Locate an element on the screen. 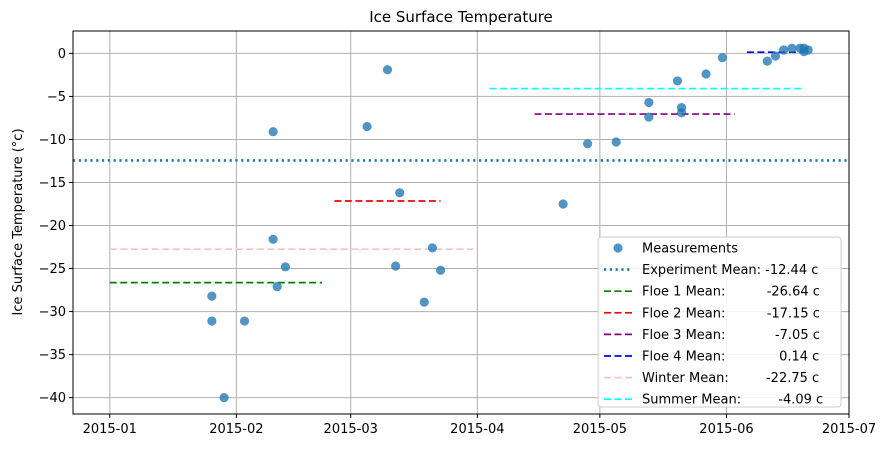 Image resolution: width=886 pixels, height=449 pixels. legend-label-summer-mean: Summer Mean: -4.09 c is located at coordinates (732, 400).